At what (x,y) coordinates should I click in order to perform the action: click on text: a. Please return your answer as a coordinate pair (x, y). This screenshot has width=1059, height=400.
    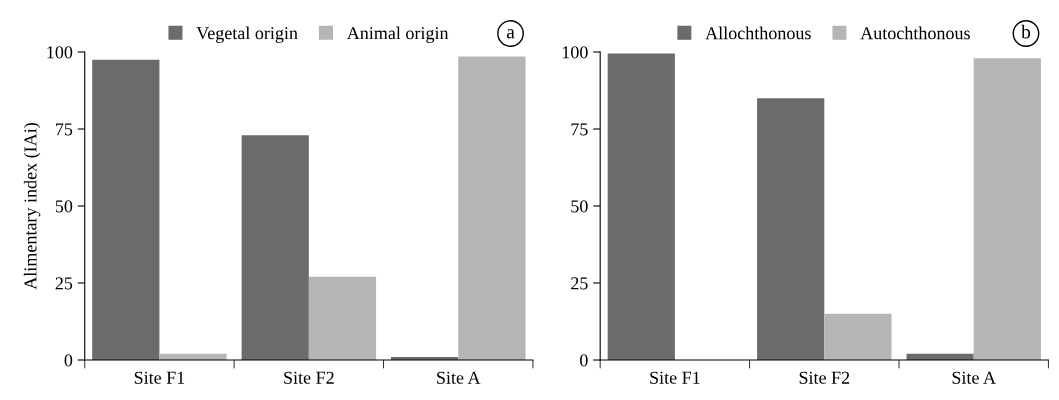
    Looking at the image, I should click on (510, 34).